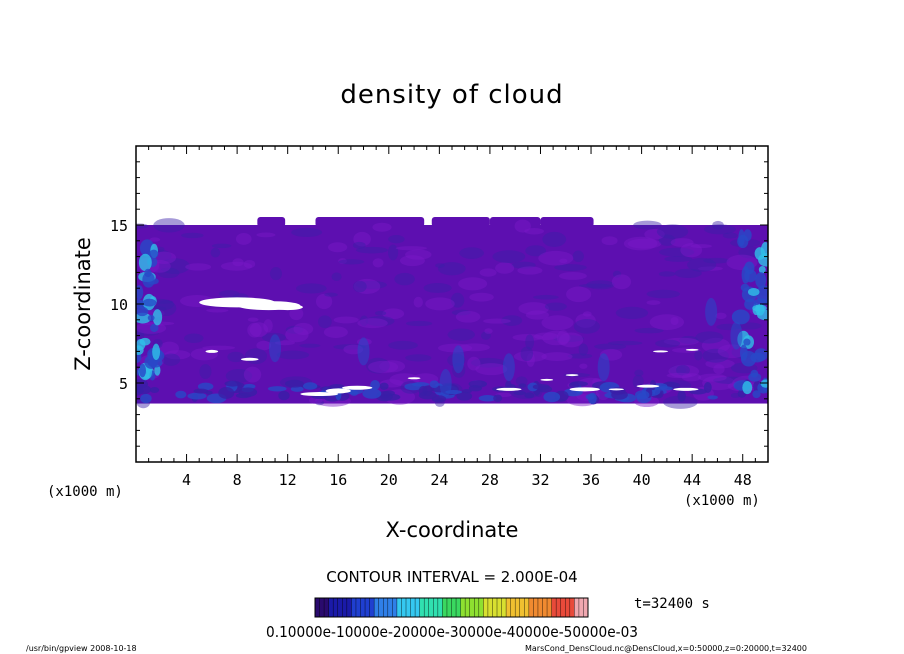 Image resolution: width=904 pixels, height=654 pixels. I want to click on time-label: t=32400 s, so click(672, 604).